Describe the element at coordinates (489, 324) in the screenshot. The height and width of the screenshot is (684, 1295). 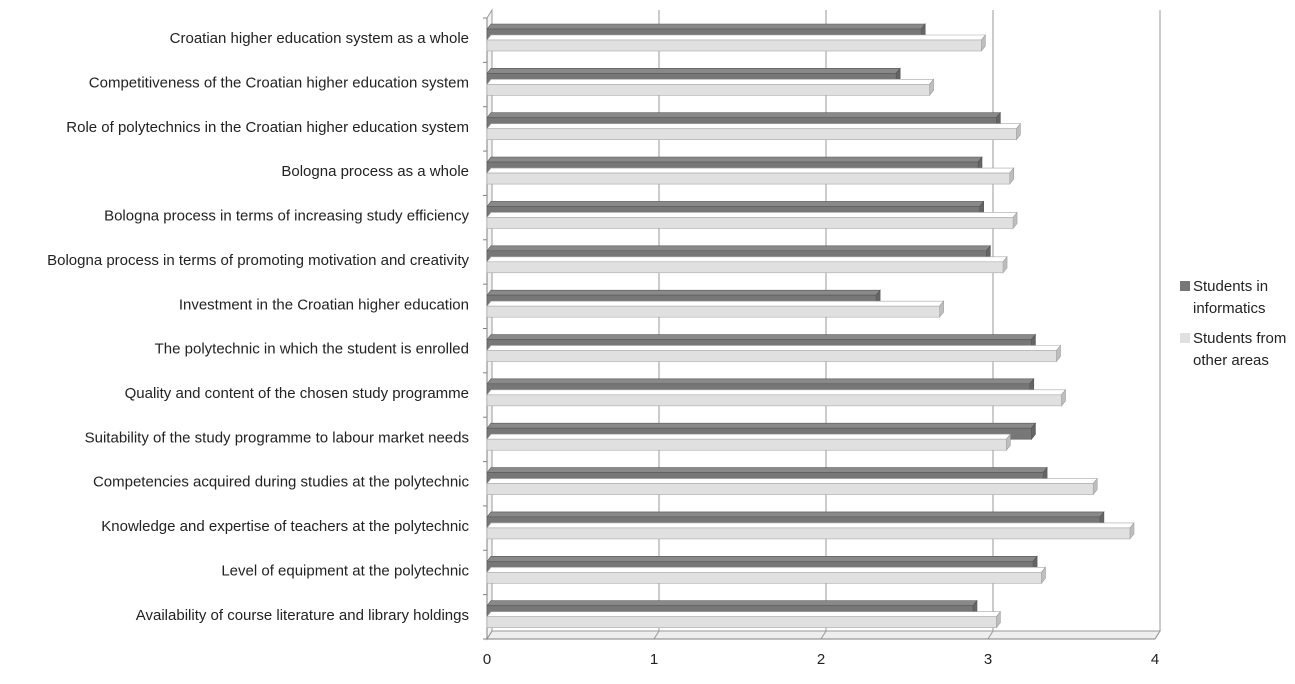
I see `chart-side-wall` at that location.